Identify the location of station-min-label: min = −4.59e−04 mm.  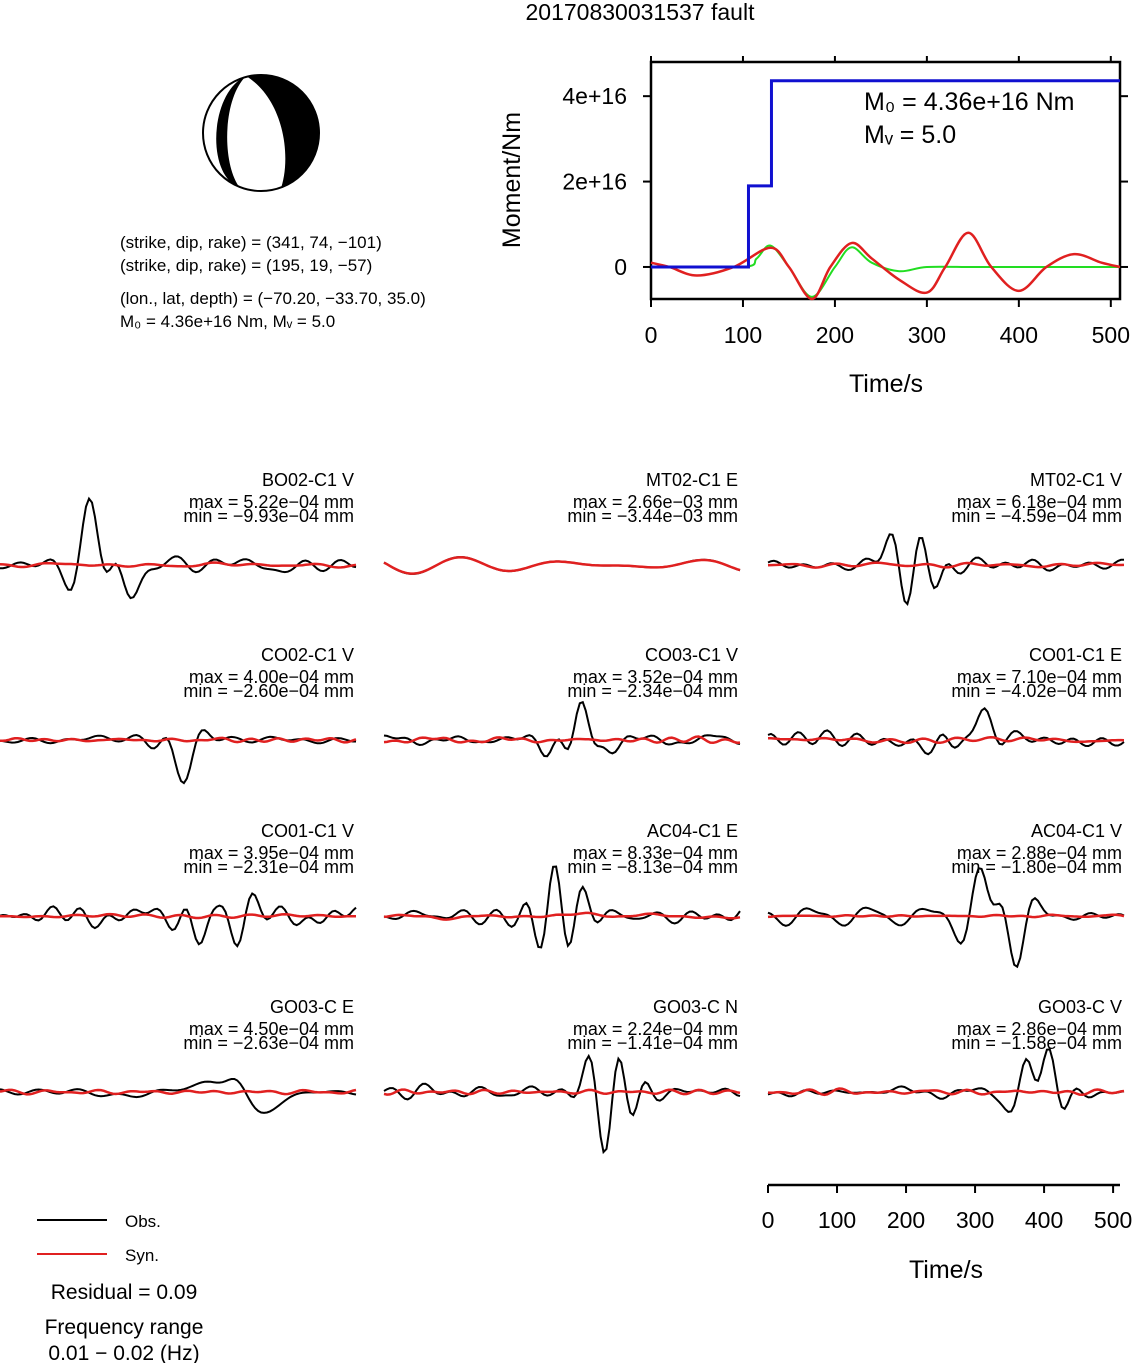
(1036, 516).